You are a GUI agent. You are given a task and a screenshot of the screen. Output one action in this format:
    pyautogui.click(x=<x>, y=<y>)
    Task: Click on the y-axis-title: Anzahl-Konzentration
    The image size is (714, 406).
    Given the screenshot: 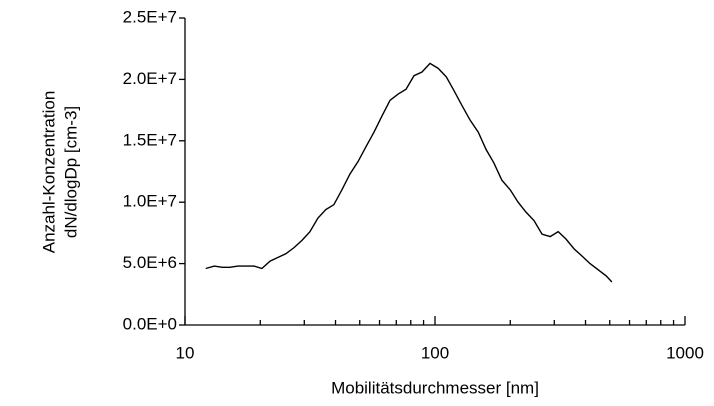 What is the action you would take?
    pyautogui.click(x=48, y=172)
    